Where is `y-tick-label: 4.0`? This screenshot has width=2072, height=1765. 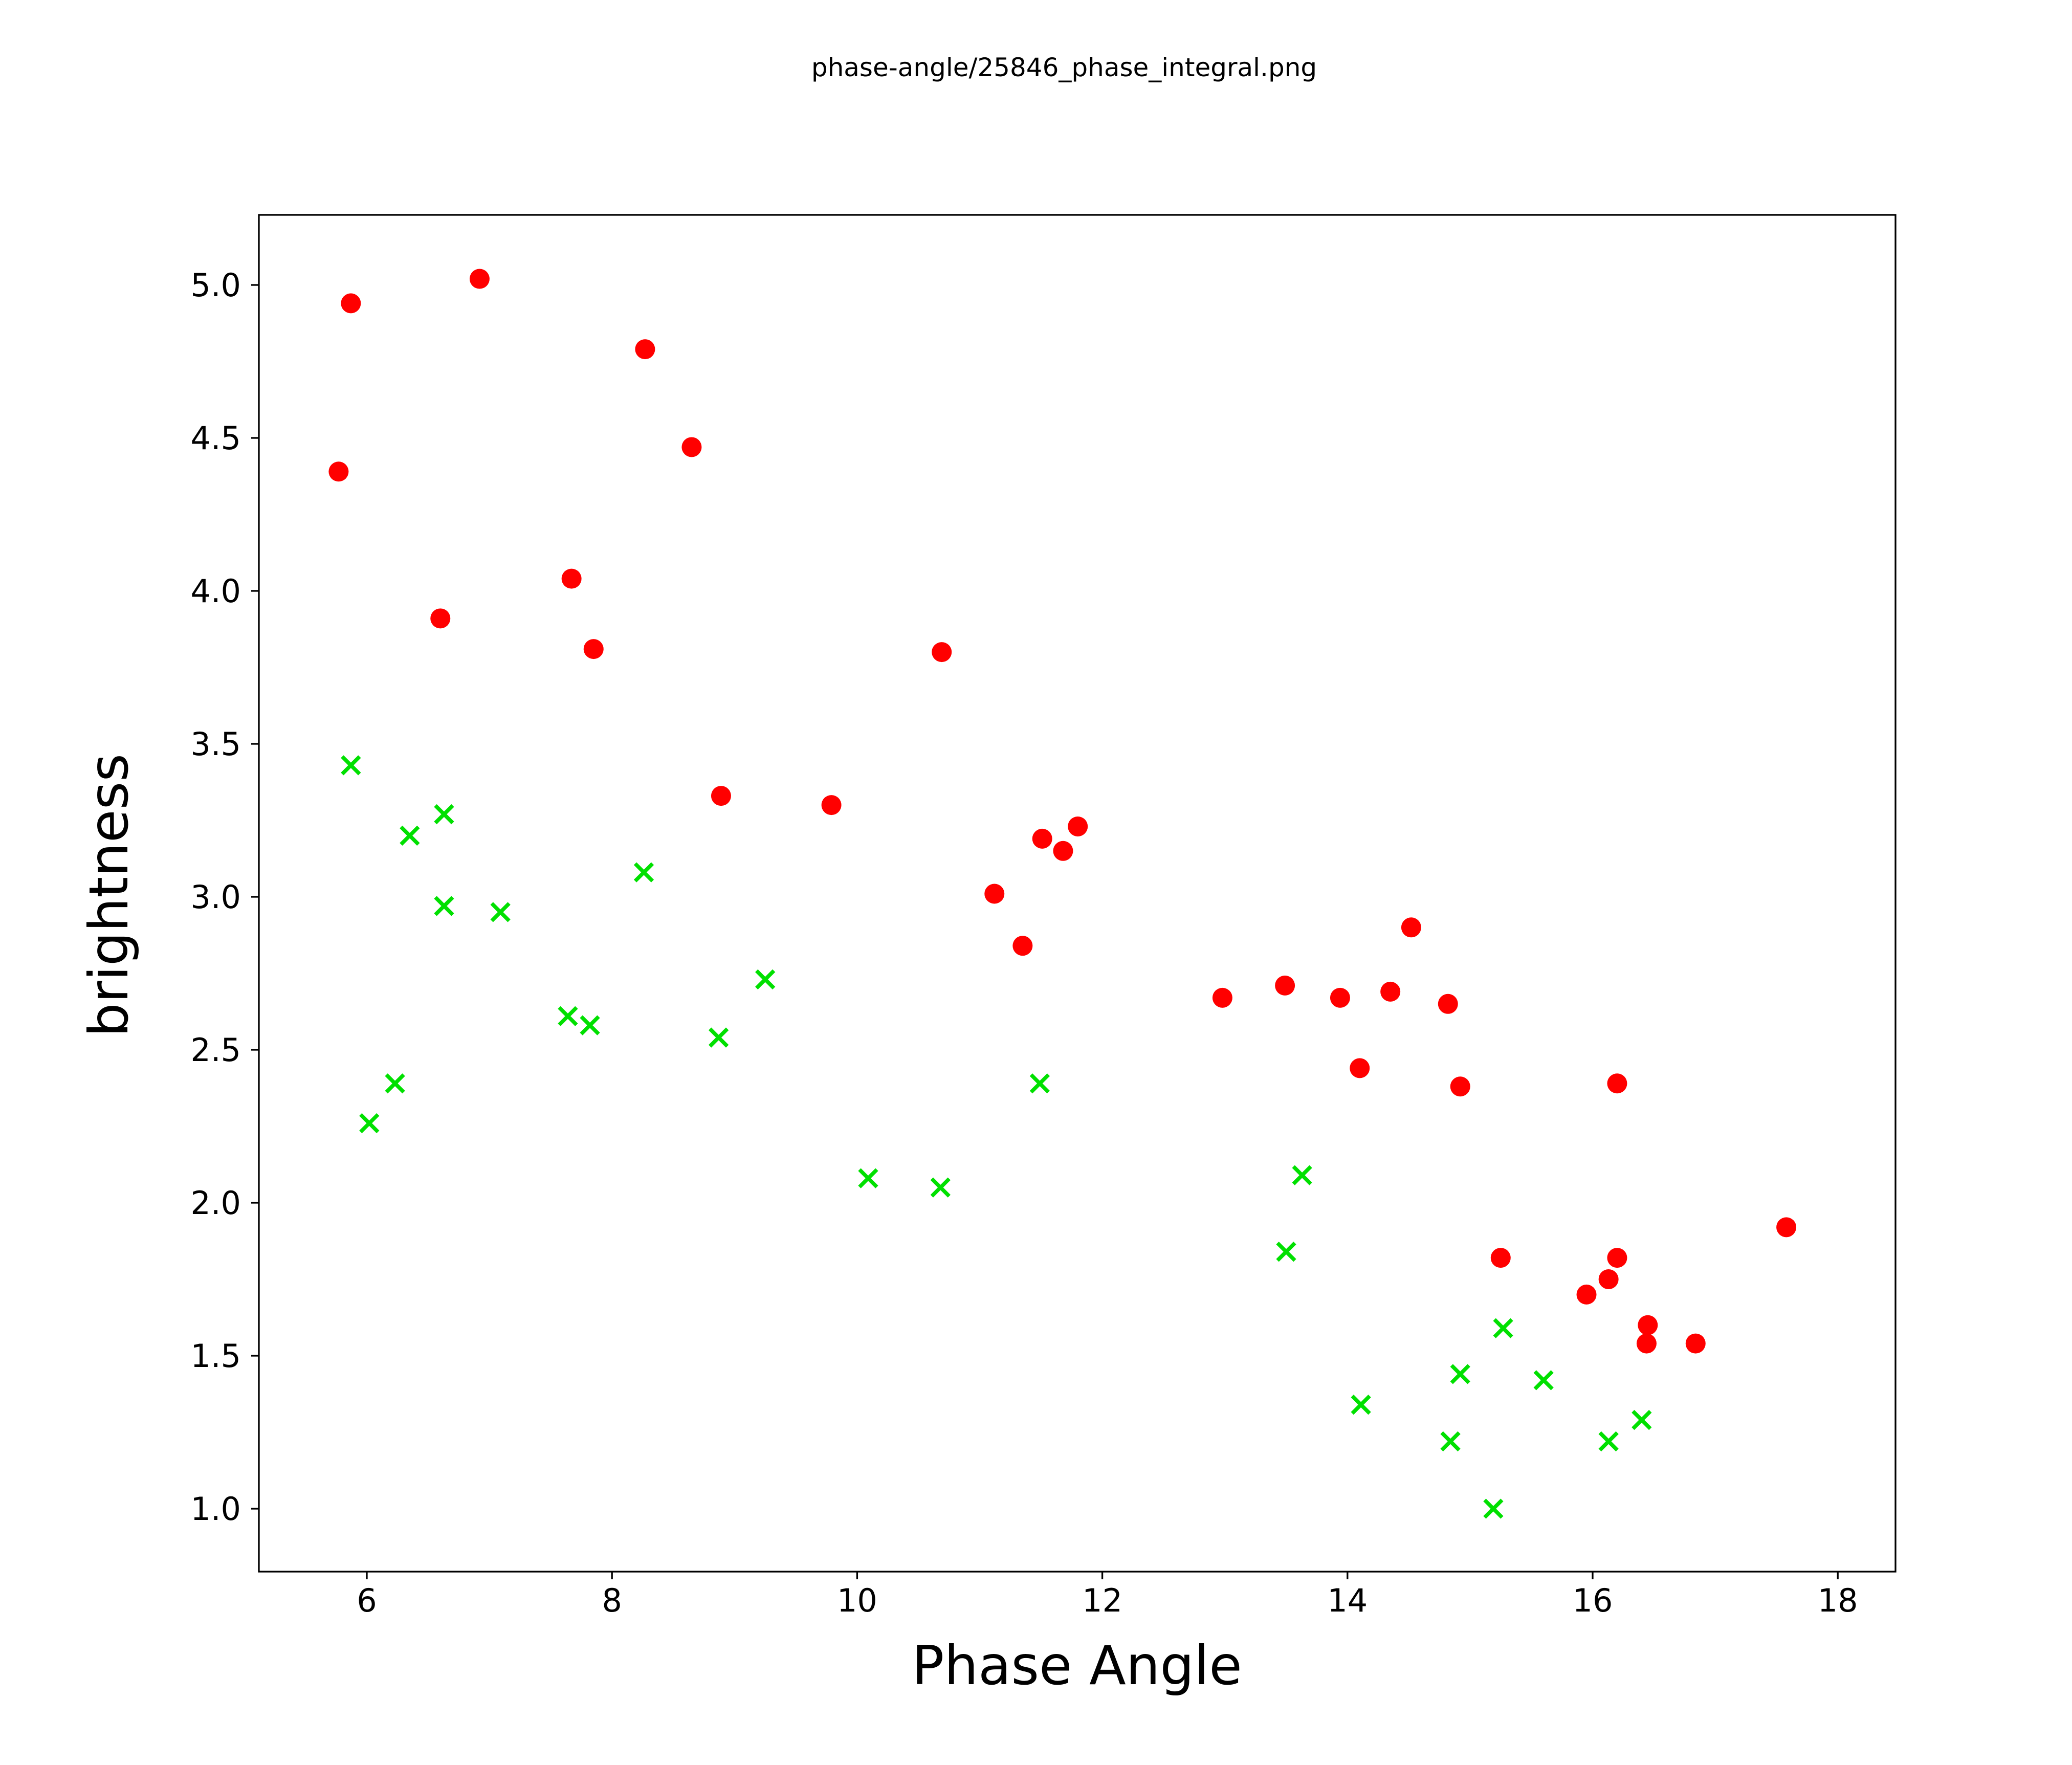
y-tick-label: 4.0 is located at coordinates (215, 591).